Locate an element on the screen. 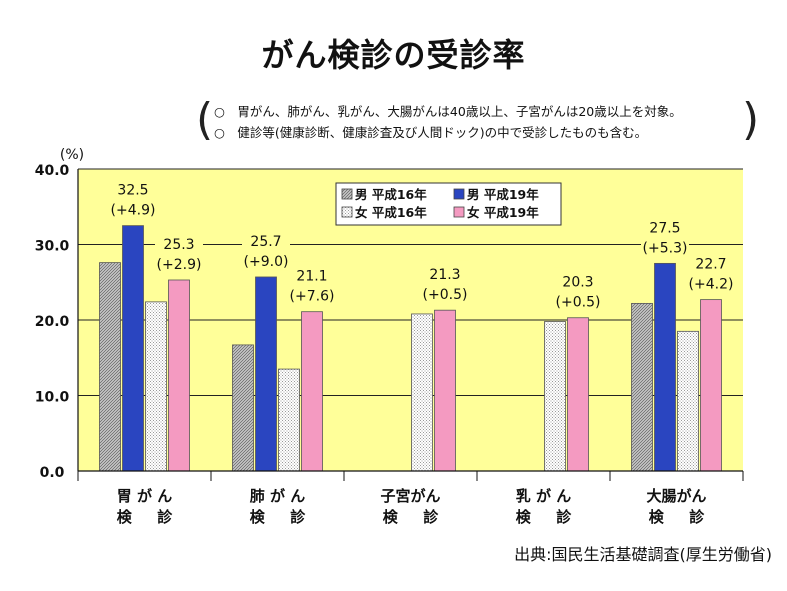  x-category-label: 乳 が ん is located at coordinates (543, 496).